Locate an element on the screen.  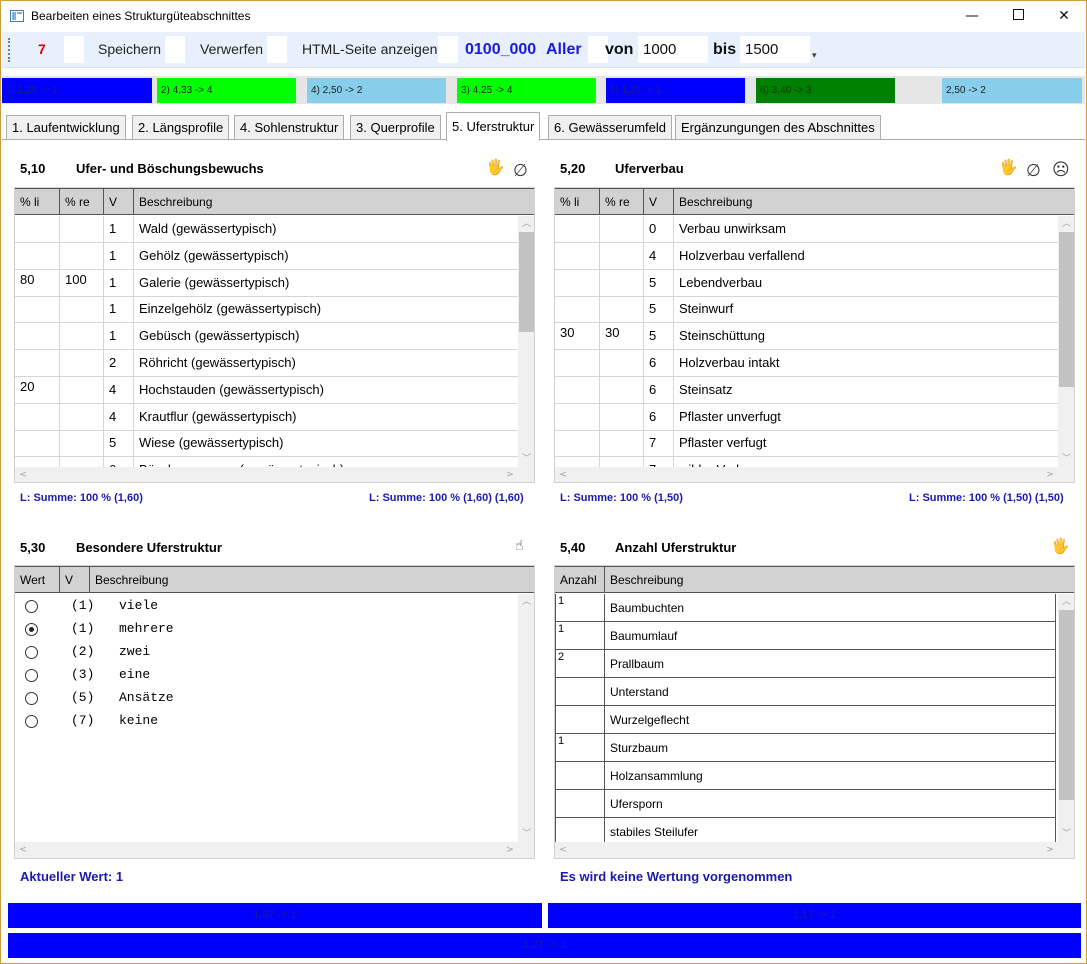
minimize-button: — is located at coordinates (972, 16).